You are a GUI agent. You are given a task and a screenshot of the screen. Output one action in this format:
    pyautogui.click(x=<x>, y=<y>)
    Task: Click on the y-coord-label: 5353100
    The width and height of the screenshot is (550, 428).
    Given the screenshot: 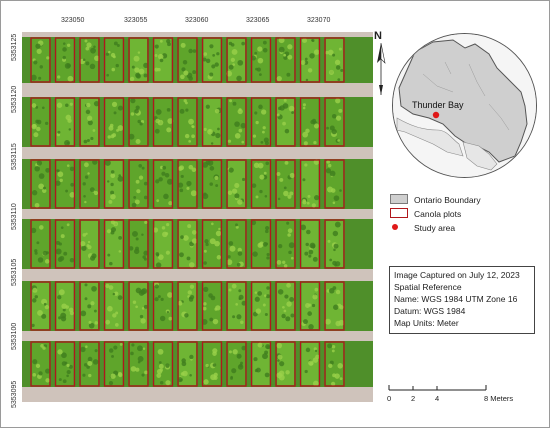 What is the action you would take?
    pyautogui.click(x=14, y=336)
    